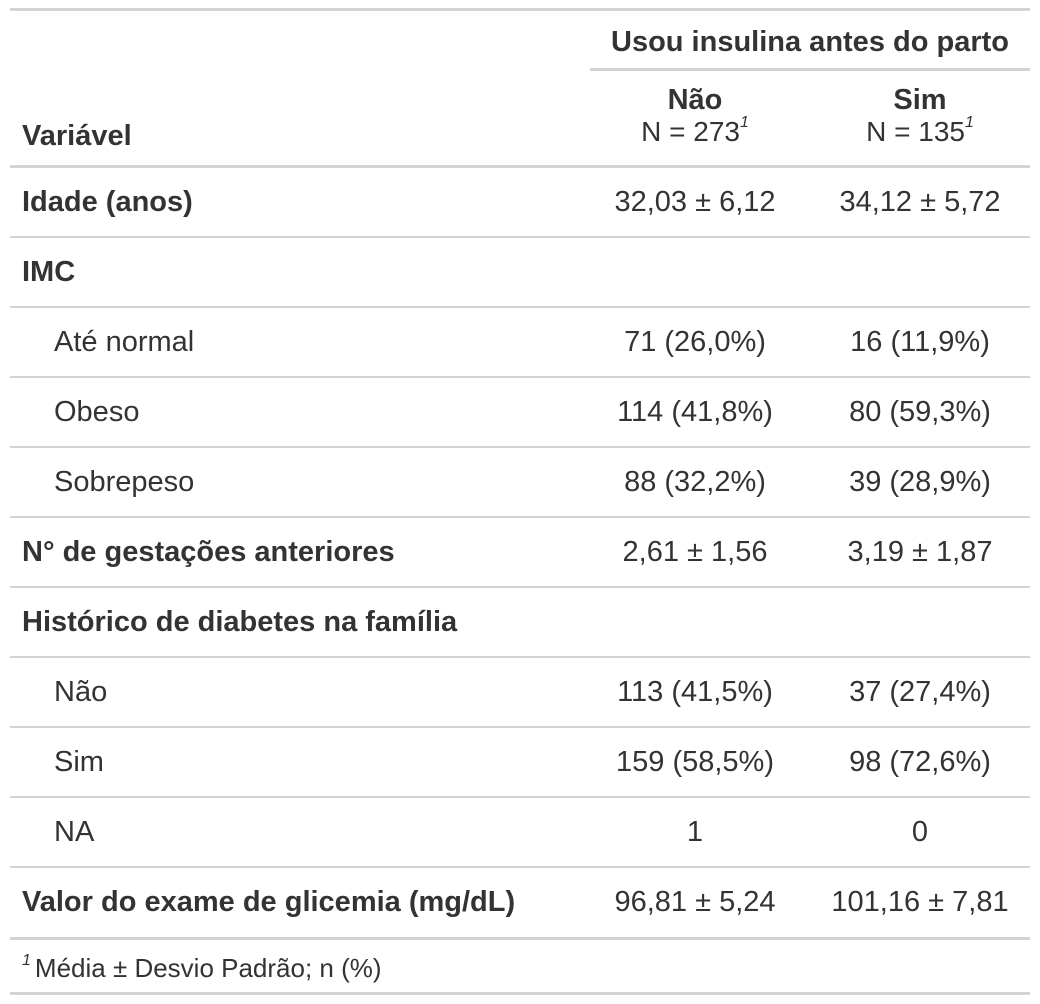 This screenshot has width=1040, height=1004. What do you see at coordinates (695, 412) in the screenshot?
I see `cell-nao: 114 (41,8%)` at bounding box center [695, 412].